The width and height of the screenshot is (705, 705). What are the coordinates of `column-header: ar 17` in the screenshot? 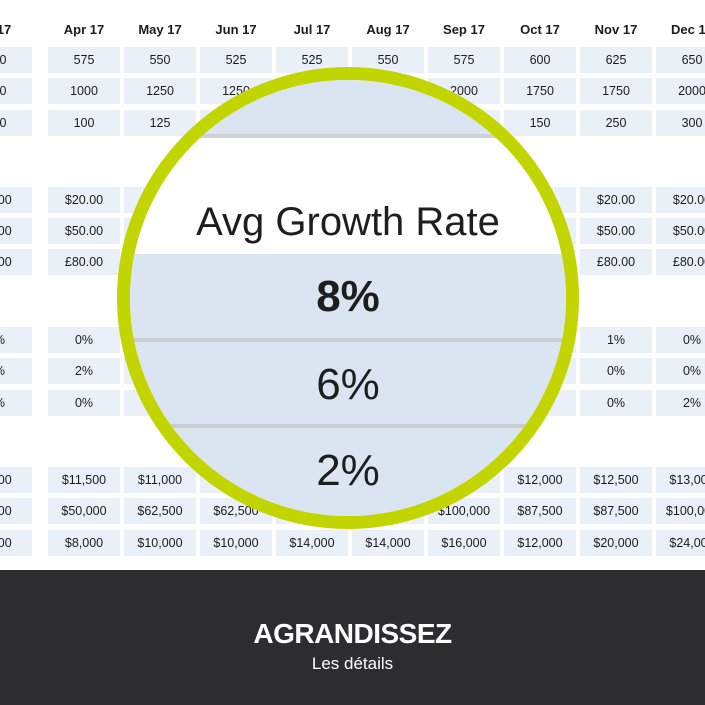 It's located at (6, 29).